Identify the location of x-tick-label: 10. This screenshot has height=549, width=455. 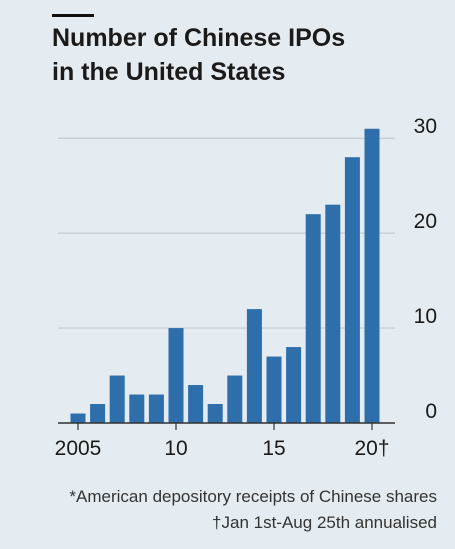
(175, 448).